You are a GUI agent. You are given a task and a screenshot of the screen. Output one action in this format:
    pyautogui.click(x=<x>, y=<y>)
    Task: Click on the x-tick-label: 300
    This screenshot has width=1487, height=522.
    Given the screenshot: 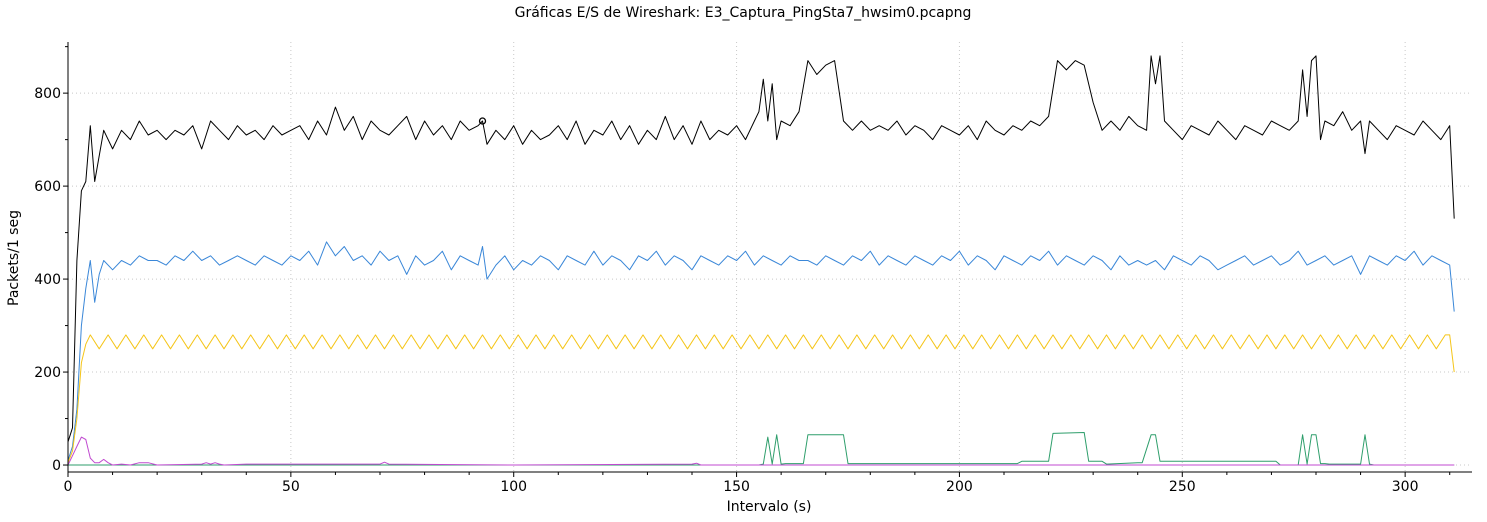 What is the action you would take?
    pyautogui.click(x=1405, y=487)
    